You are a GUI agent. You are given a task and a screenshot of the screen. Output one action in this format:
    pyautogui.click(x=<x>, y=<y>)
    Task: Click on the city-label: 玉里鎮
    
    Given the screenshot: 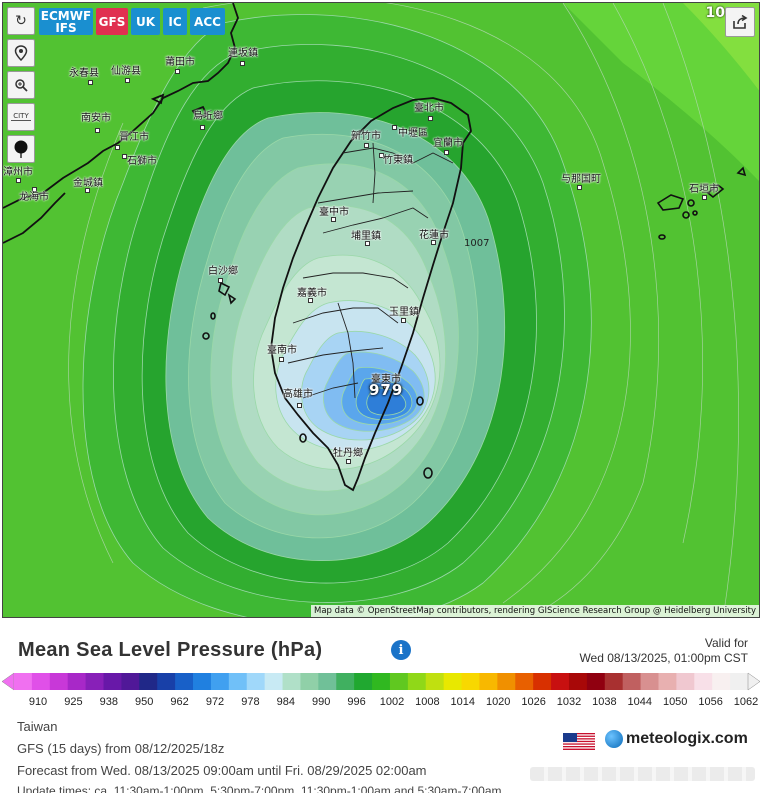 What is the action you would take?
    pyautogui.click(x=404, y=312)
    